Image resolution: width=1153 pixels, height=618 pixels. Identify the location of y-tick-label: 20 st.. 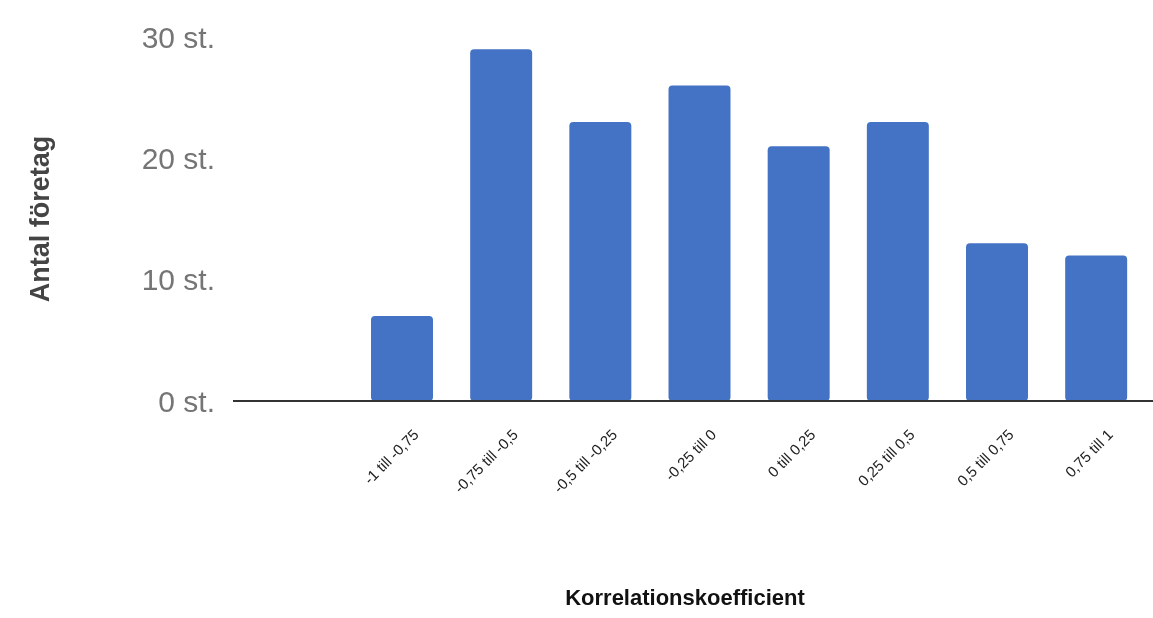
(178, 158).